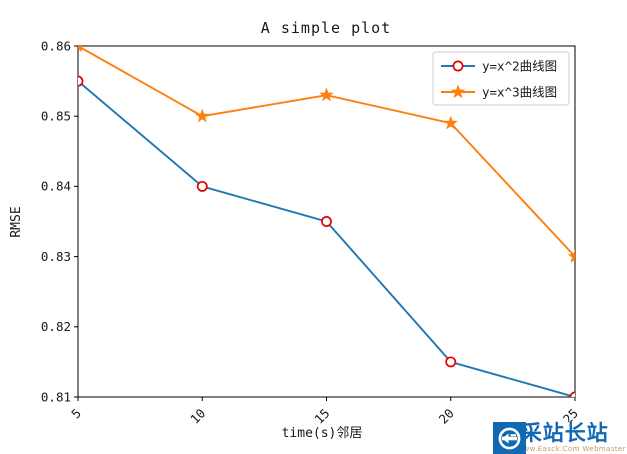  Describe the element at coordinates (326, 28) in the screenshot. I see `chart-title: A simple plot` at that location.